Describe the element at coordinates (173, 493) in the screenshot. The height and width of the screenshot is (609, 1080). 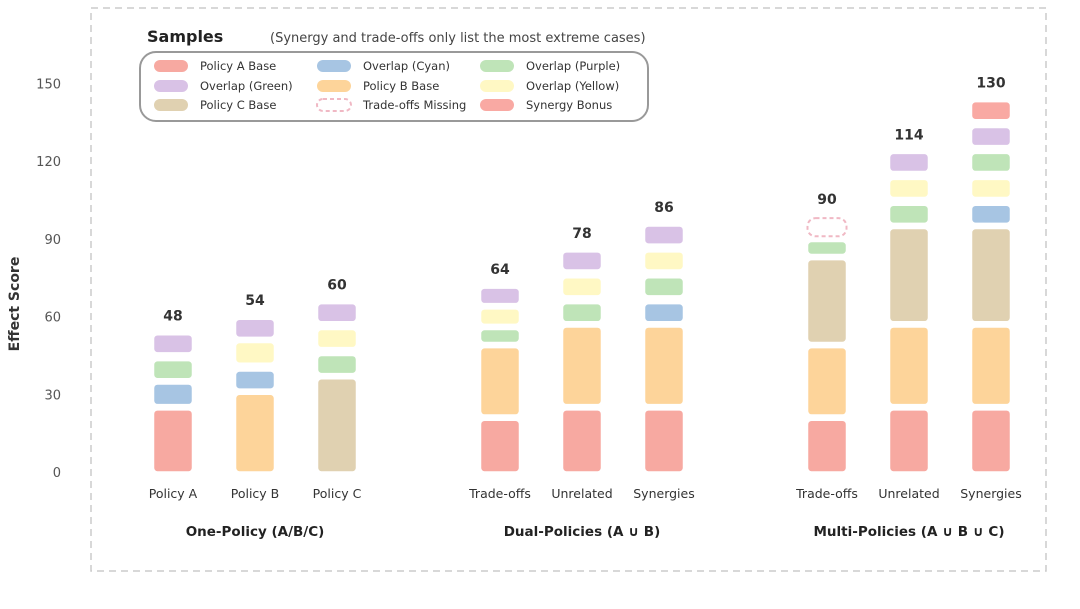
I see `x-tick-label: Policy A` at that location.